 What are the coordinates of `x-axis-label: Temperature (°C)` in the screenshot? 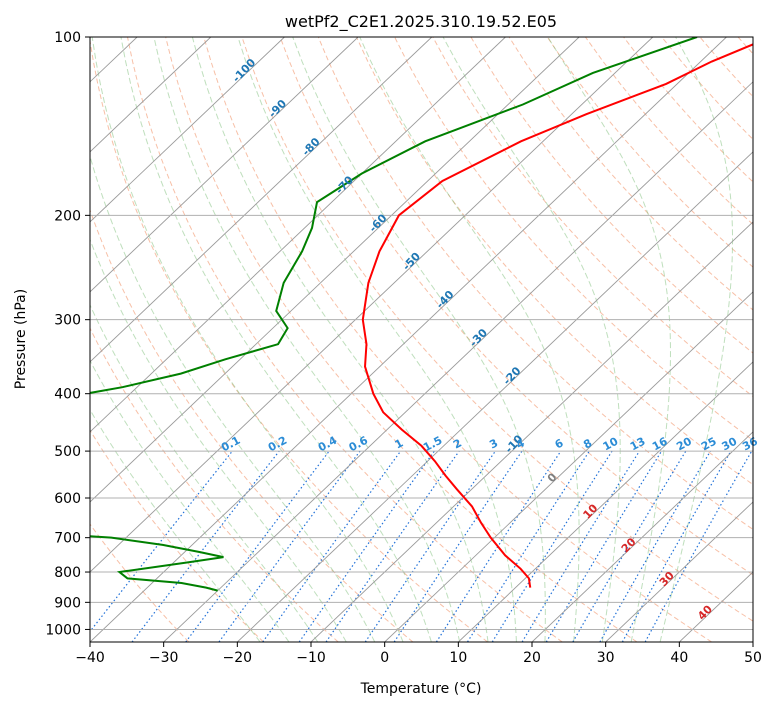 It's located at (421, 689).